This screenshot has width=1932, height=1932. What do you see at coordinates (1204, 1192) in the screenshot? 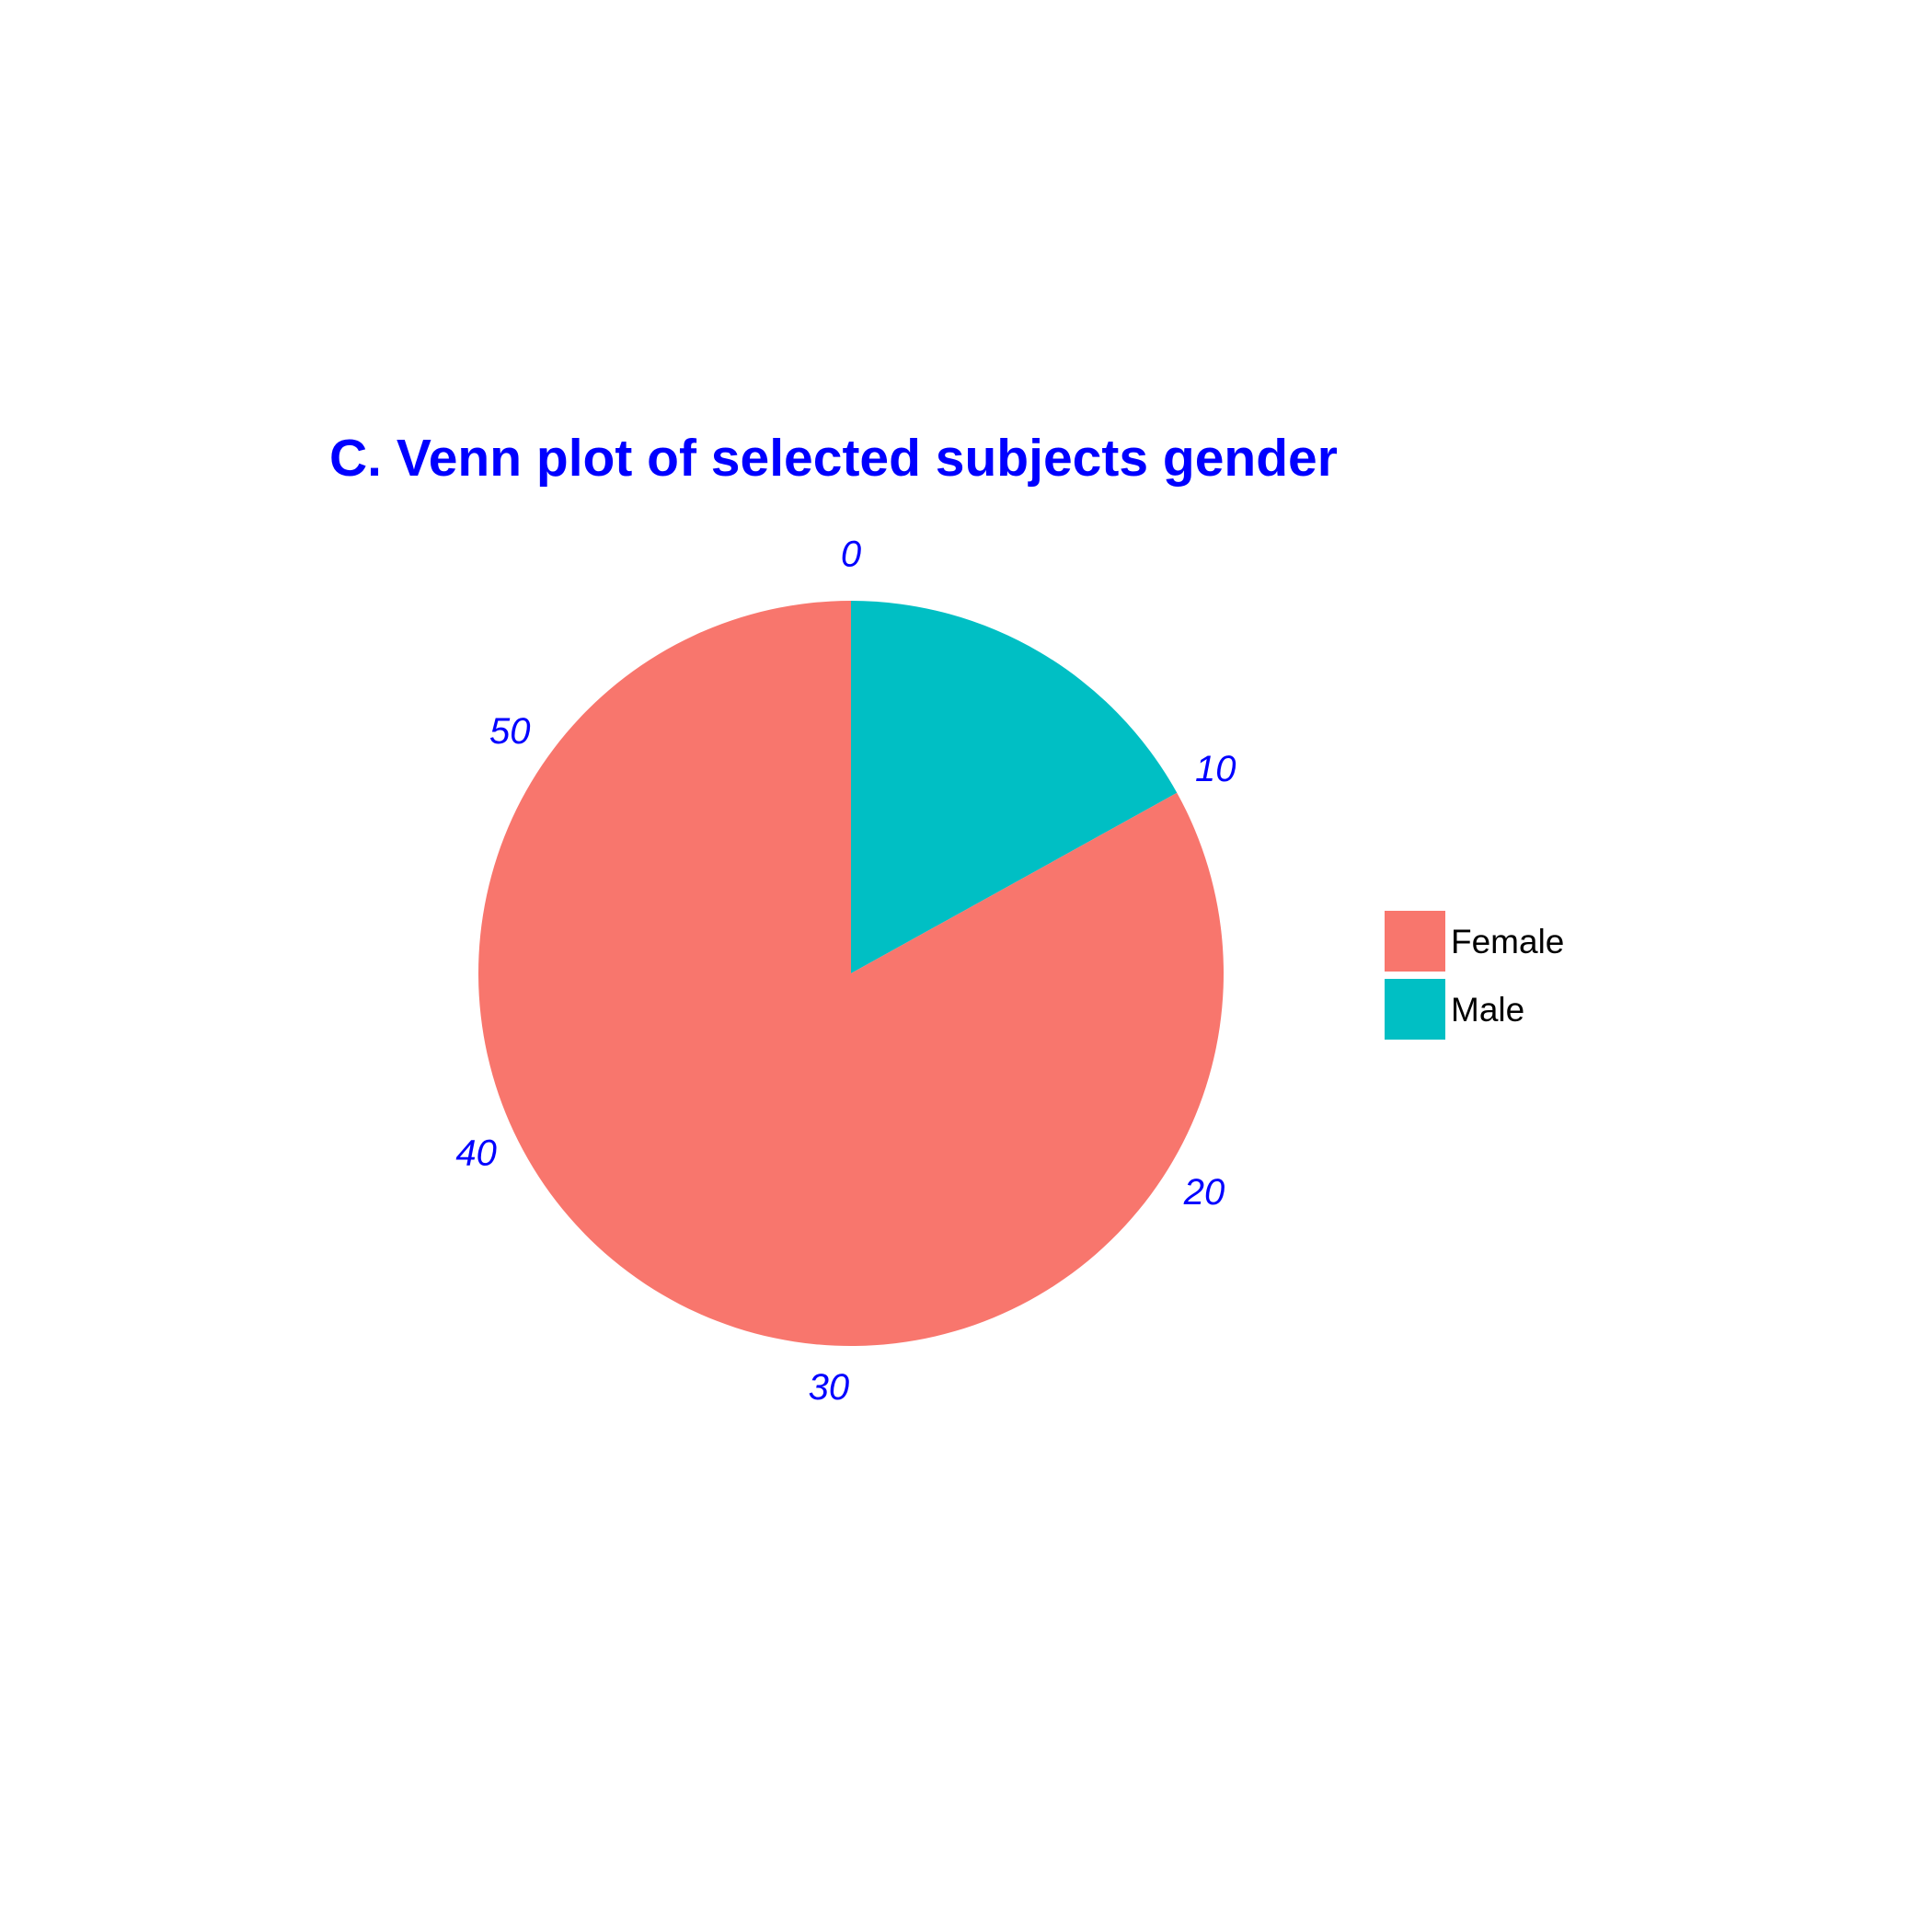
I see `tick-label-20: 20` at bounding box center [1204, 1192].